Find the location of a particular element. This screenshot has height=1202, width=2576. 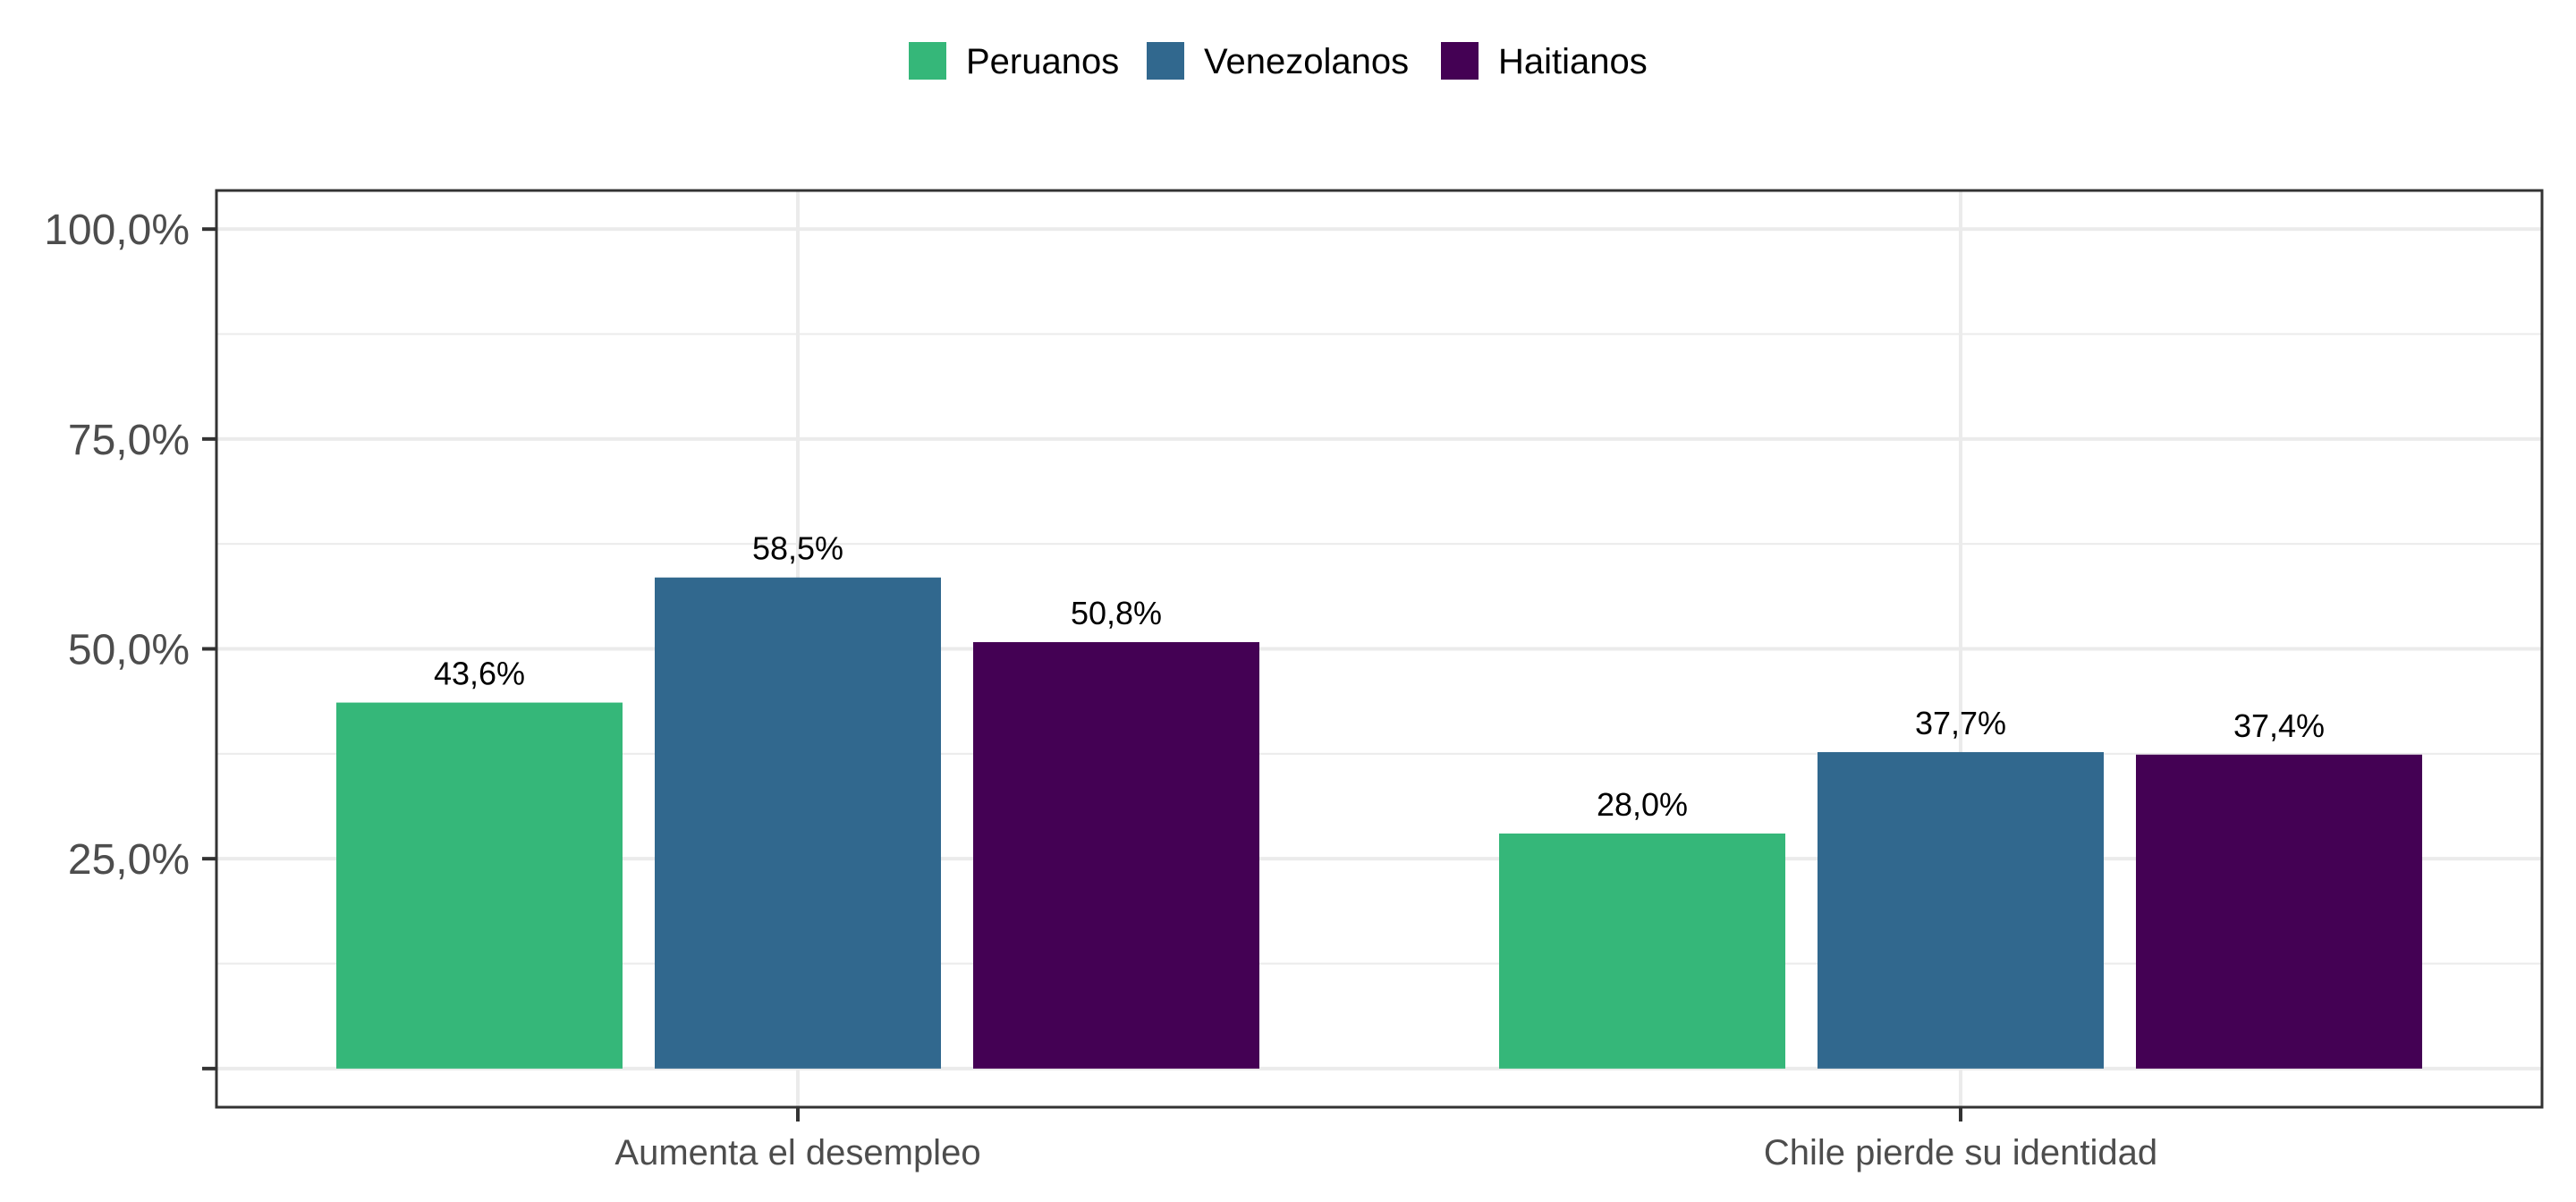

data-label: 28,0% is located at coordinates (1642, 804).